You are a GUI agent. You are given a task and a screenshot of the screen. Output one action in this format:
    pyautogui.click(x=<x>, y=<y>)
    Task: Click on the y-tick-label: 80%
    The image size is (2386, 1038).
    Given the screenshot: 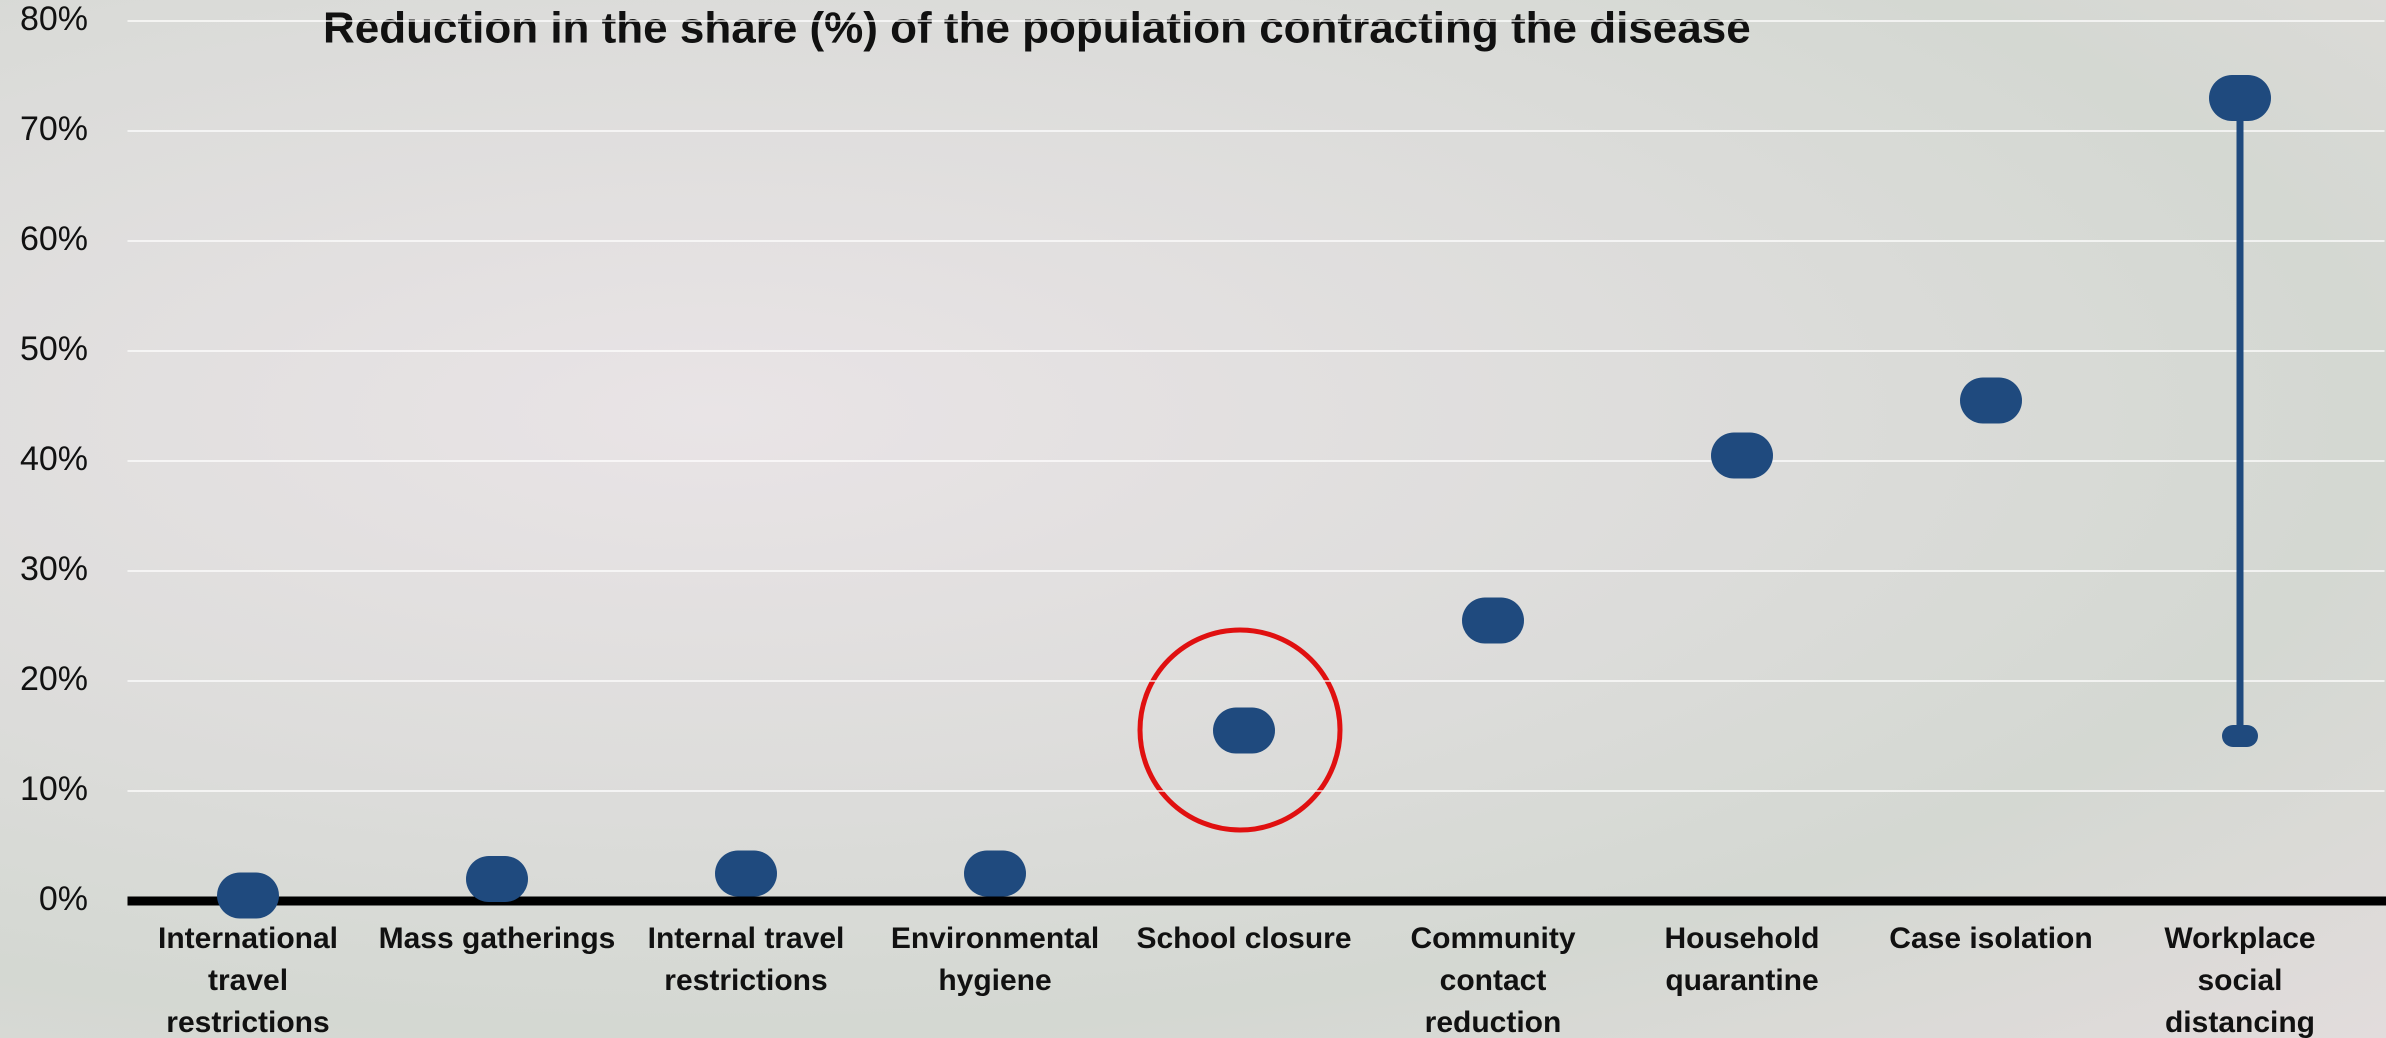 What is the action you would take?
    pyautogui.click(x=54, y=19)
    